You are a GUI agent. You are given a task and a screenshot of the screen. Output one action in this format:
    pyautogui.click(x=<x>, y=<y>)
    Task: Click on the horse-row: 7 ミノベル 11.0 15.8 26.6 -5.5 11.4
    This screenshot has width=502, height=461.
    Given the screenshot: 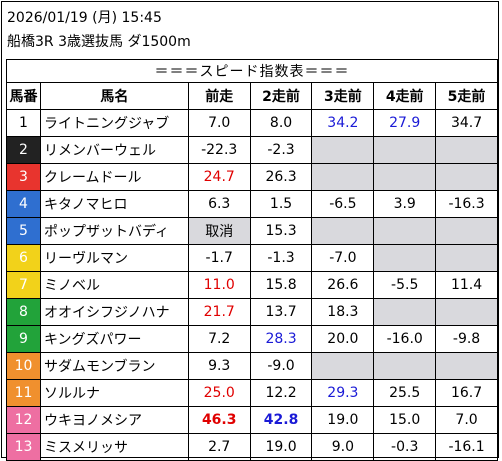 What is the action you would take?
    pyautogui.click(x=252, y=285)
    